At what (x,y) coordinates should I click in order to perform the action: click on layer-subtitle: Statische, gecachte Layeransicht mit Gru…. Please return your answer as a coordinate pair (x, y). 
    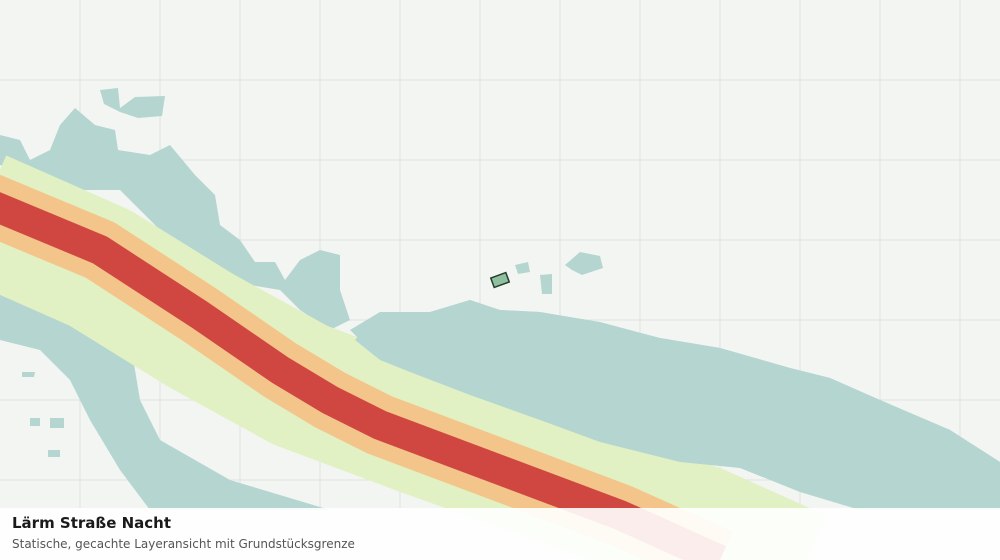
    Looking at the image, I should click on (183, 544).